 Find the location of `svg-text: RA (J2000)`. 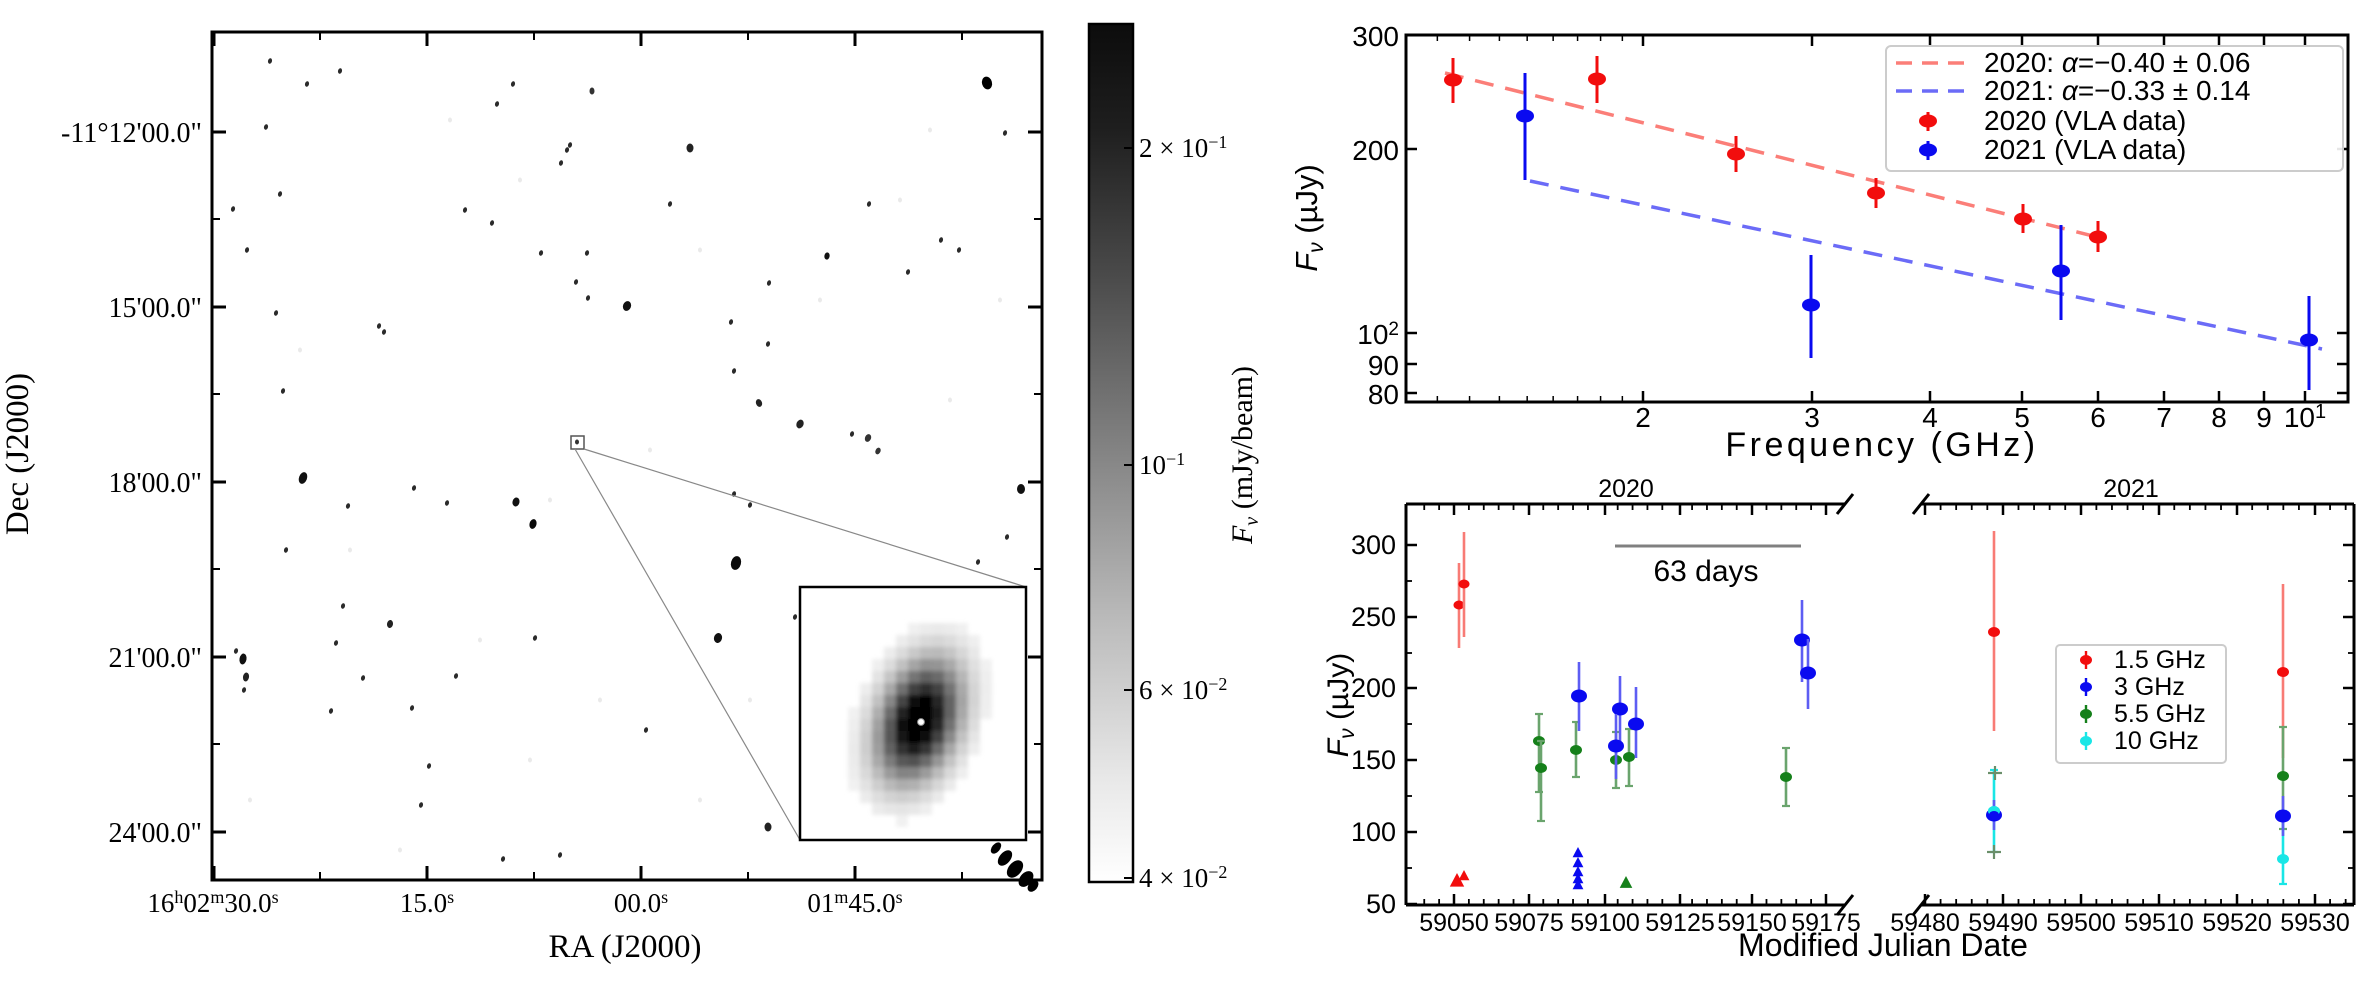

svg-text: RA (J2000) is located at coordinates (624, 947).